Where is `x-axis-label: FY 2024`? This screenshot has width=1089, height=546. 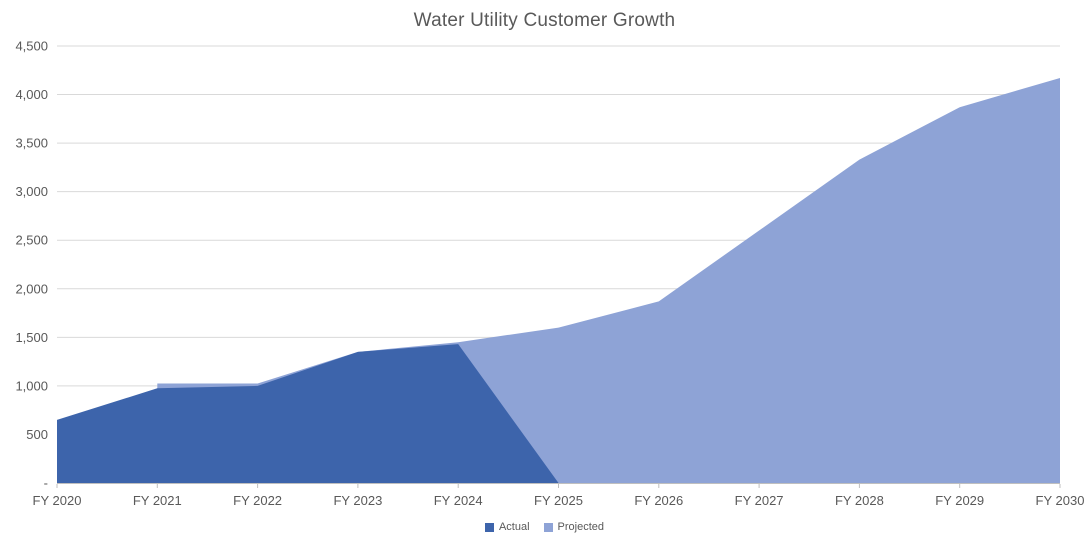 x-axis-label: FY 2024 is located at coordinates (458, 500).